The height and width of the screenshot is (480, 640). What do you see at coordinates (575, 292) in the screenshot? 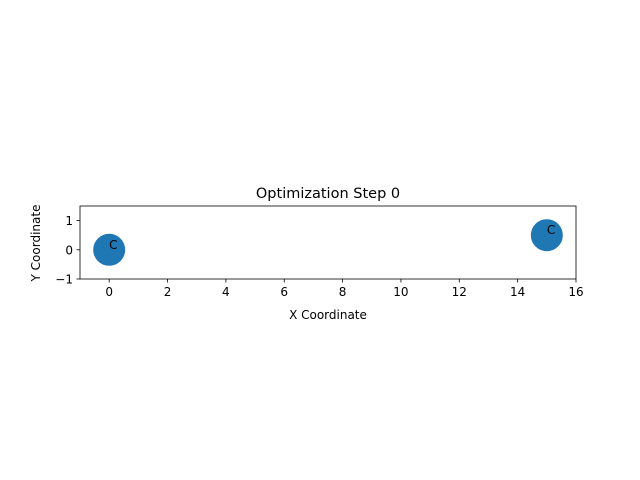
I see `x-tick-label-8: 16` at bounding box center [575, 292].